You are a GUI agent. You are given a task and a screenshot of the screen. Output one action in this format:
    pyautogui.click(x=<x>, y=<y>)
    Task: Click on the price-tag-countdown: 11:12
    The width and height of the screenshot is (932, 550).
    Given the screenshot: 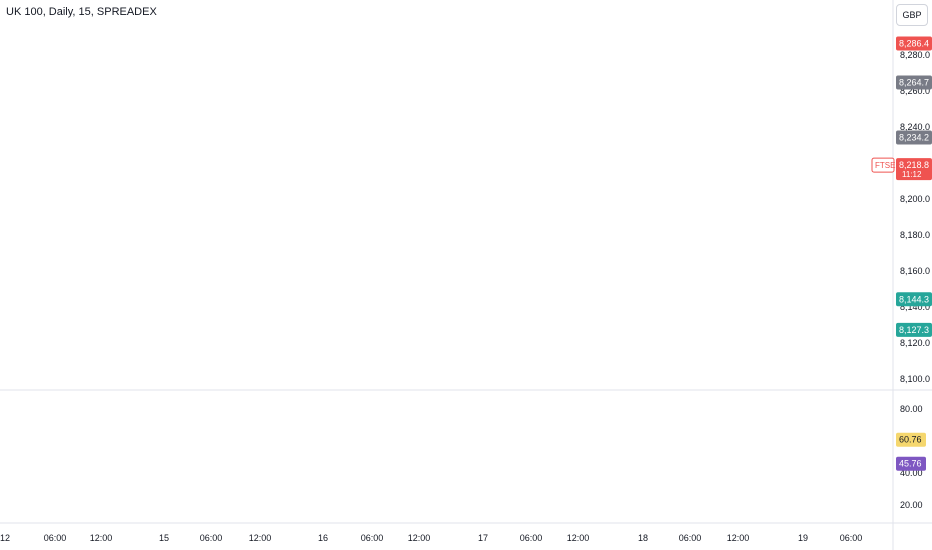 What is the action you would take?
    pyautogui.click(x=912, y=174)
    